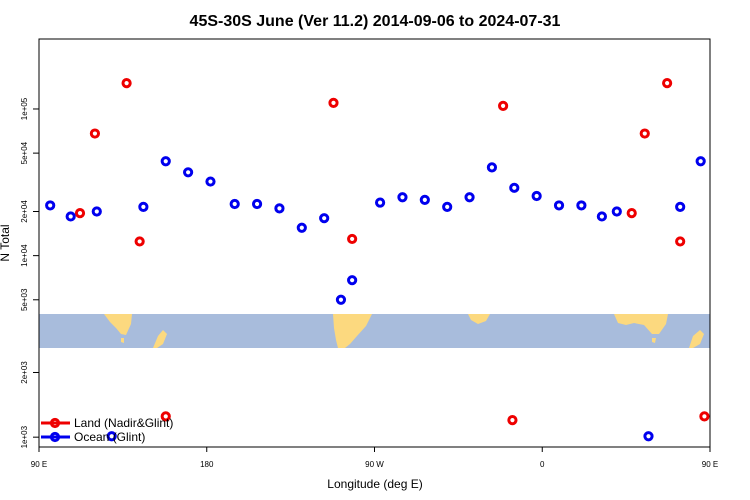  Describe the element at coordinates (374, 484) in the screenshot. I see `x-axis-label: Longitude (deg E)` at that location.